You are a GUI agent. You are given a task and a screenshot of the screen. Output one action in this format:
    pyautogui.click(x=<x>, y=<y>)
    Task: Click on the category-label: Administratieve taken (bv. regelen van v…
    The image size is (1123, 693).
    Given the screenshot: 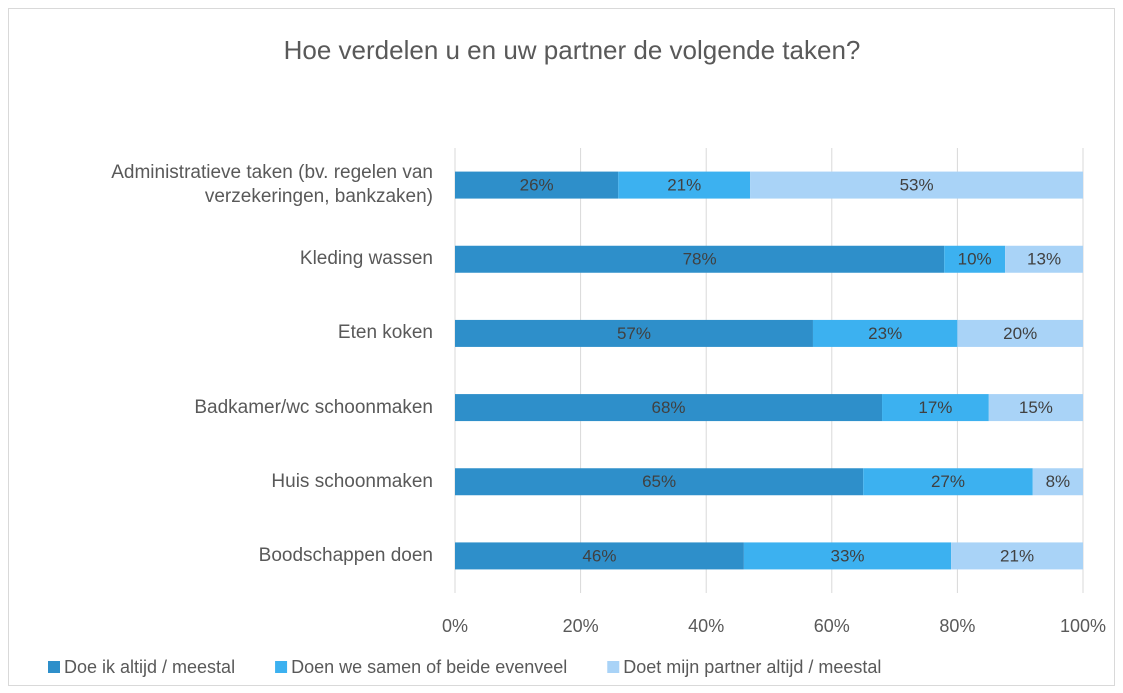 What is the action you would take?
    pyautogui.click(x=272, y=185)
    